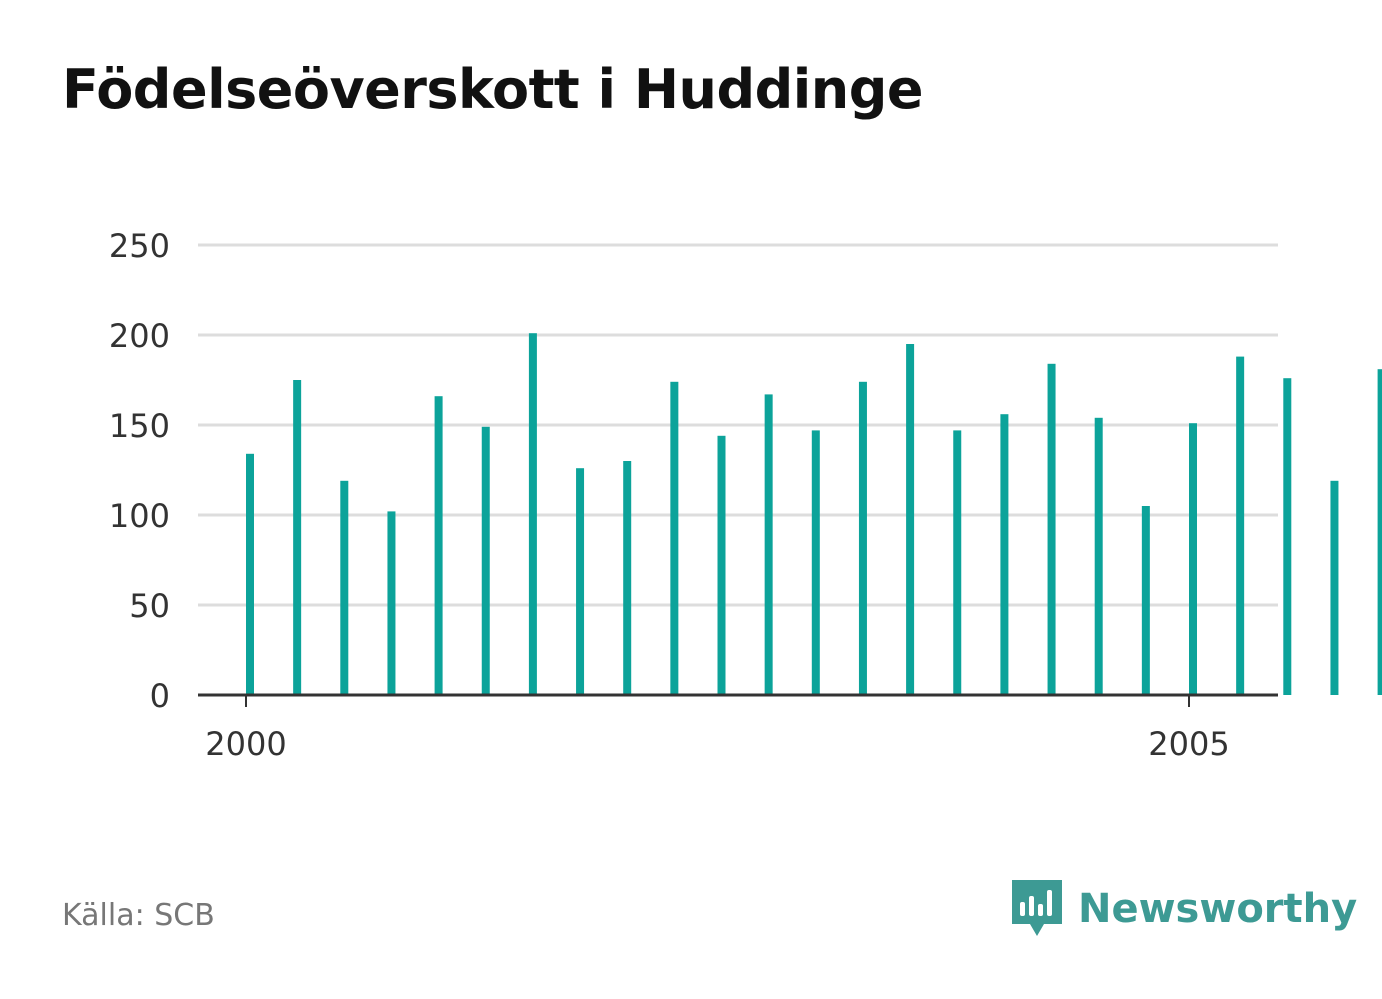  Describe the element at coordinates (1218, 909) in the screenshot. I see `brand-name: Newsworthy` at that location.